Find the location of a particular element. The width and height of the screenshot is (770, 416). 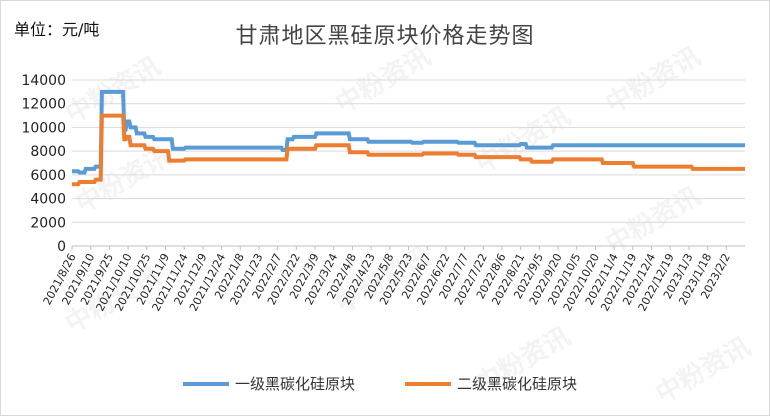

legend: 一级黑碳化硅原块 二级黑碳化硅原块 is located at coordinates (380, 384).